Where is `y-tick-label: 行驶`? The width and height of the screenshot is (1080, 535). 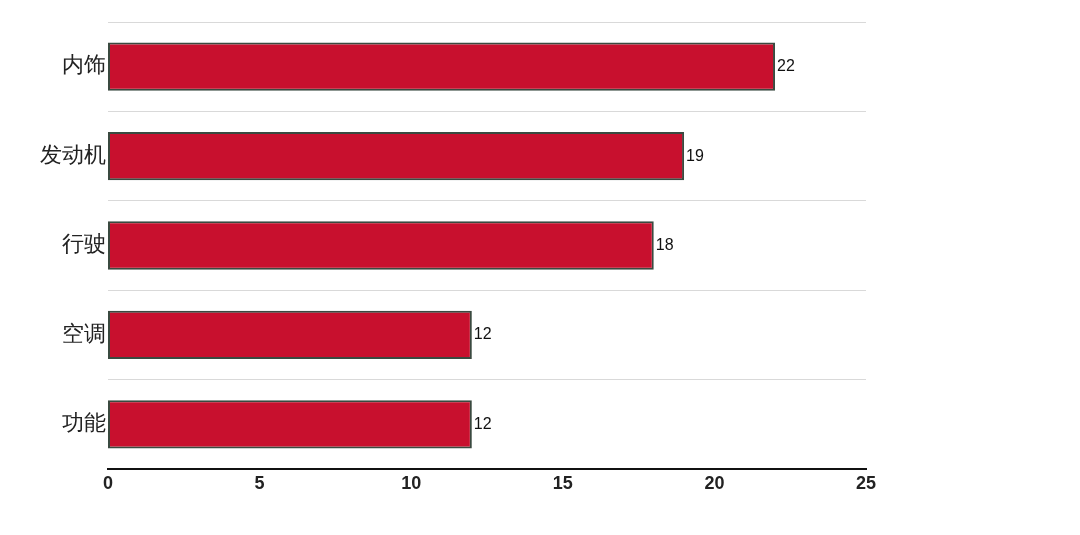
y-tick-label: 行驶 is located at coordinates (84, 244).